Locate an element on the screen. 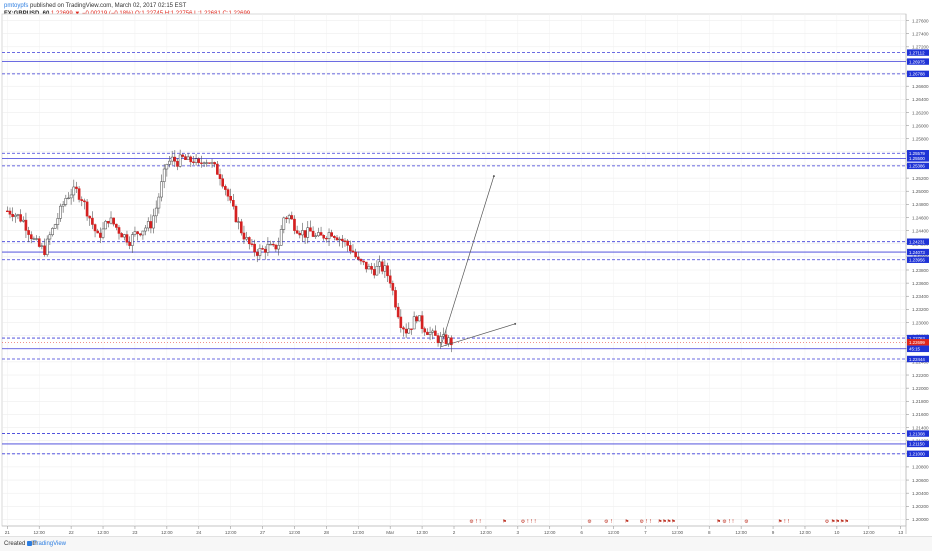  event-marker-icon: ⚙ is located at coordinates (746, 522).